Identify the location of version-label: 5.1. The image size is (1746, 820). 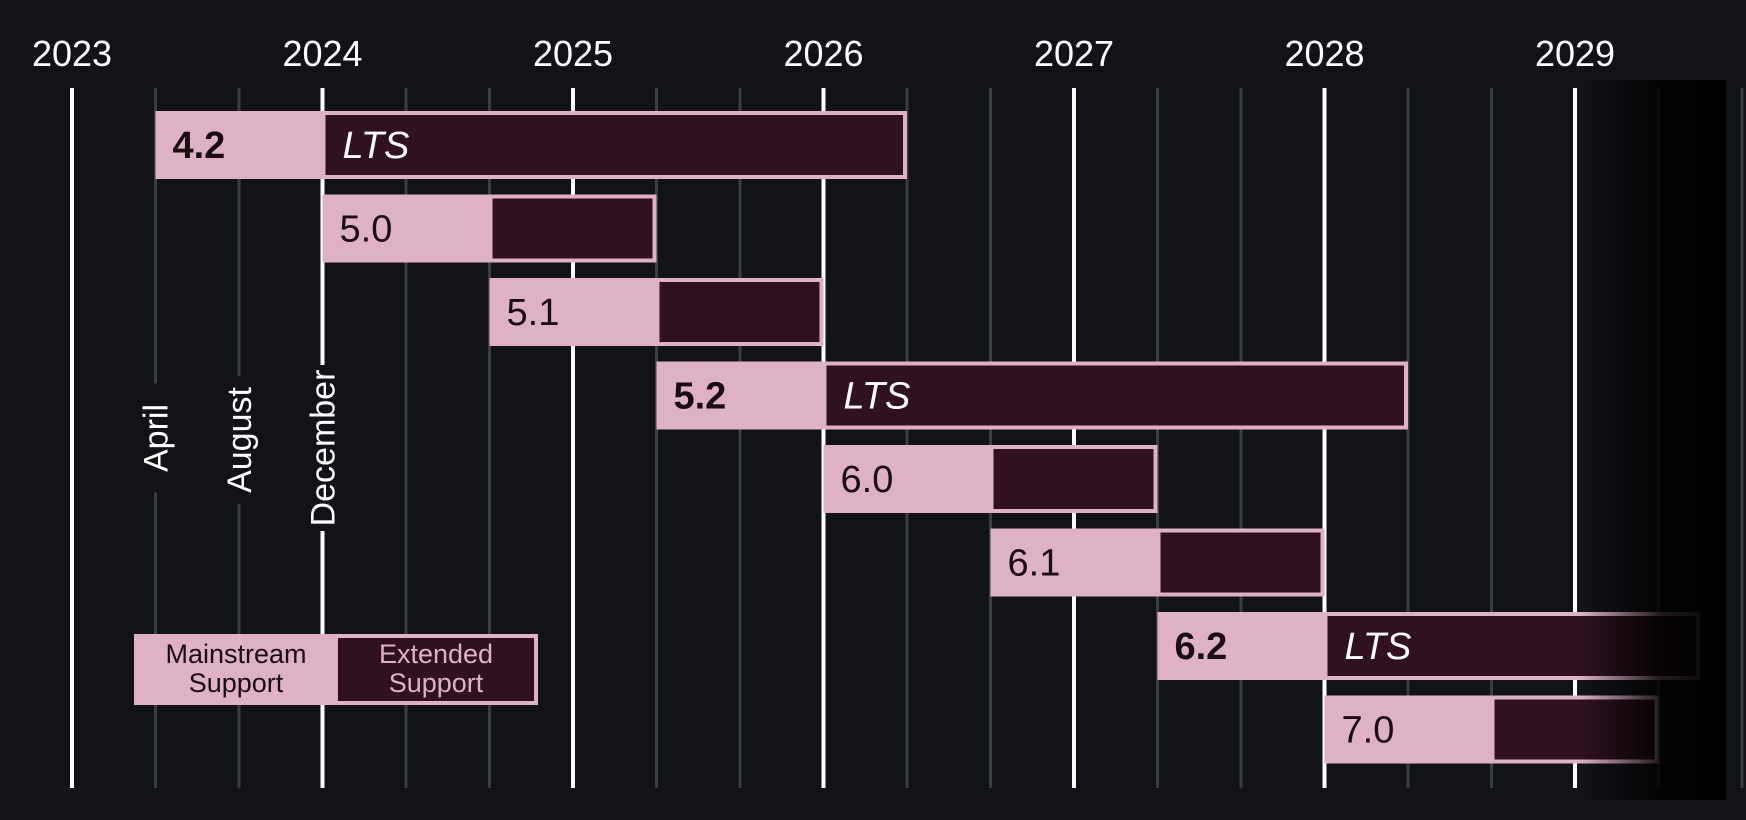
(533, 313).